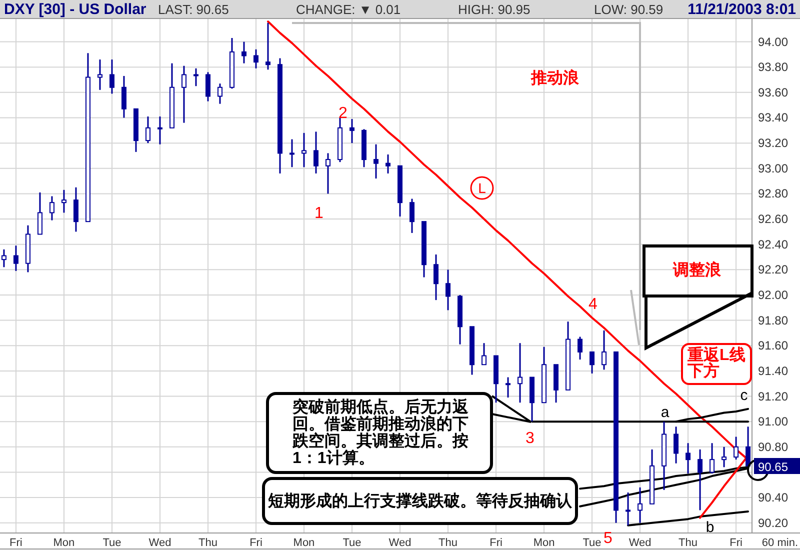 This screenshot has width=800, height=550. What do you see at coordinates (319, 213) in the screenshot?
I see `annotation: 1` at bounding box center [319, 213].